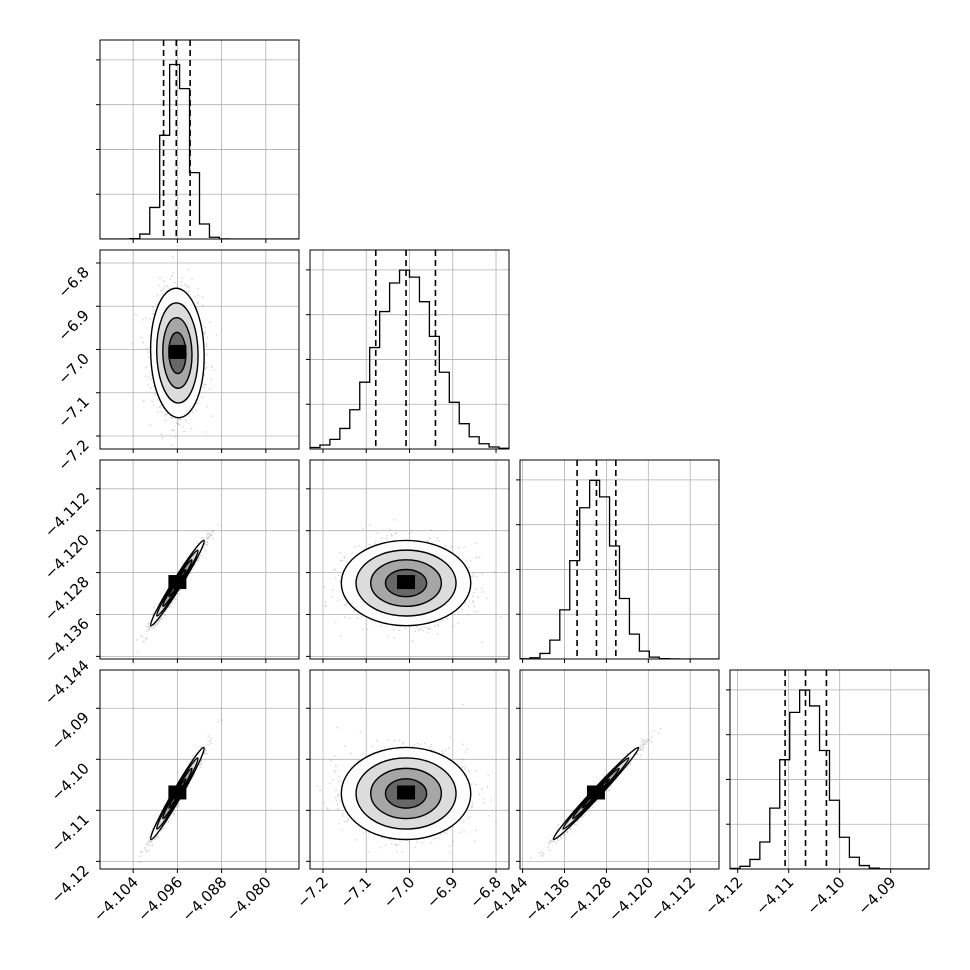  Describe the element at coordinates (673, 899) in the screenshot. I see `x-tick-label: −4.112` at that location.